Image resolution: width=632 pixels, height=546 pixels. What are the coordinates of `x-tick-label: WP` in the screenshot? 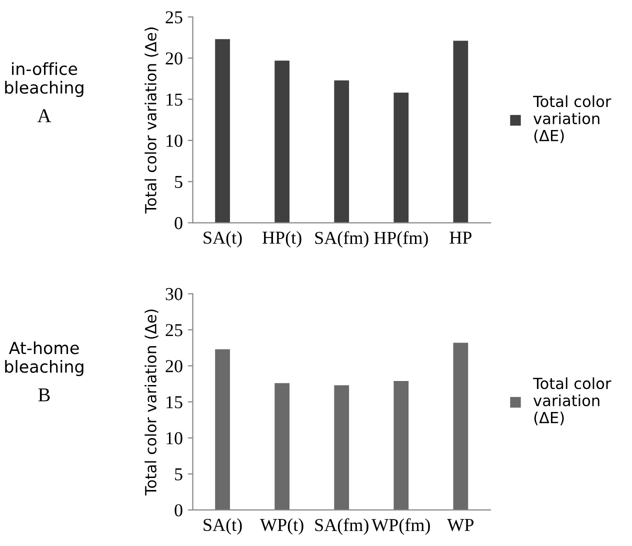 It's located at (460, 525).